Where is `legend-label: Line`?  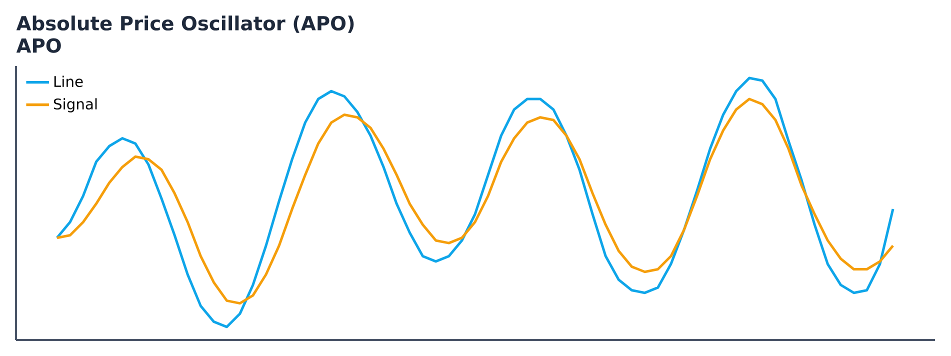
legend-label: Line is located at coordinates (68, 82).